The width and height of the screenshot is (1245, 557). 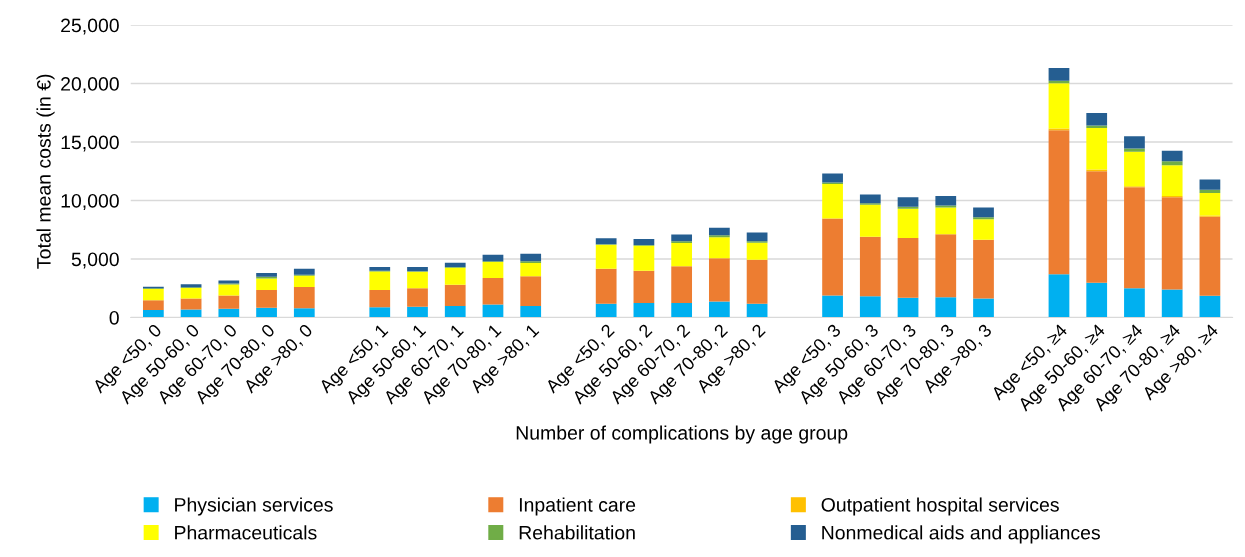 I want to click on legend-label: Outpatient hospital services, so click(x=940, y=506).